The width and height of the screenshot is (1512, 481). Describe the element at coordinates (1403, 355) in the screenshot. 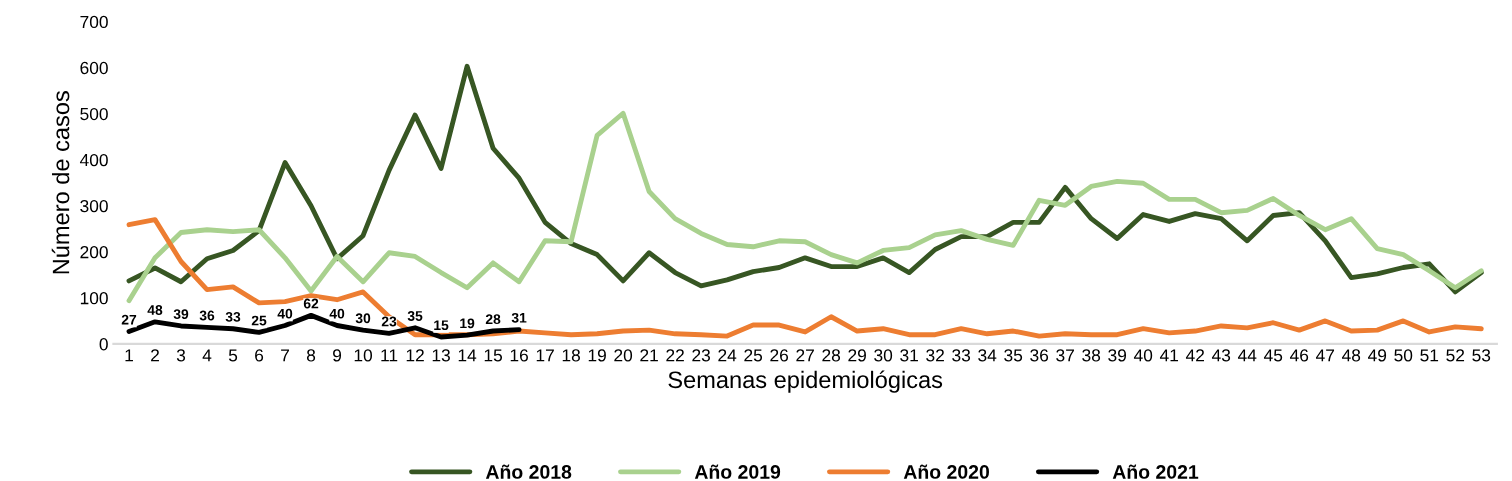

I see `x-tick-label: 50` at that location.